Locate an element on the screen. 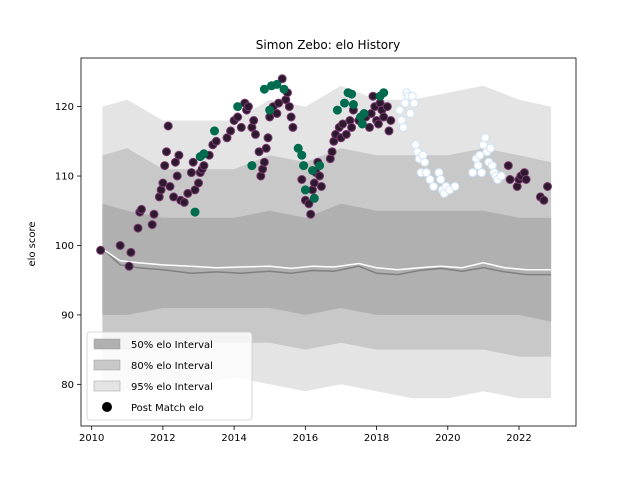 The height and width of the screenshot is (480, 640). median-line is located at coordinates (326, 262).